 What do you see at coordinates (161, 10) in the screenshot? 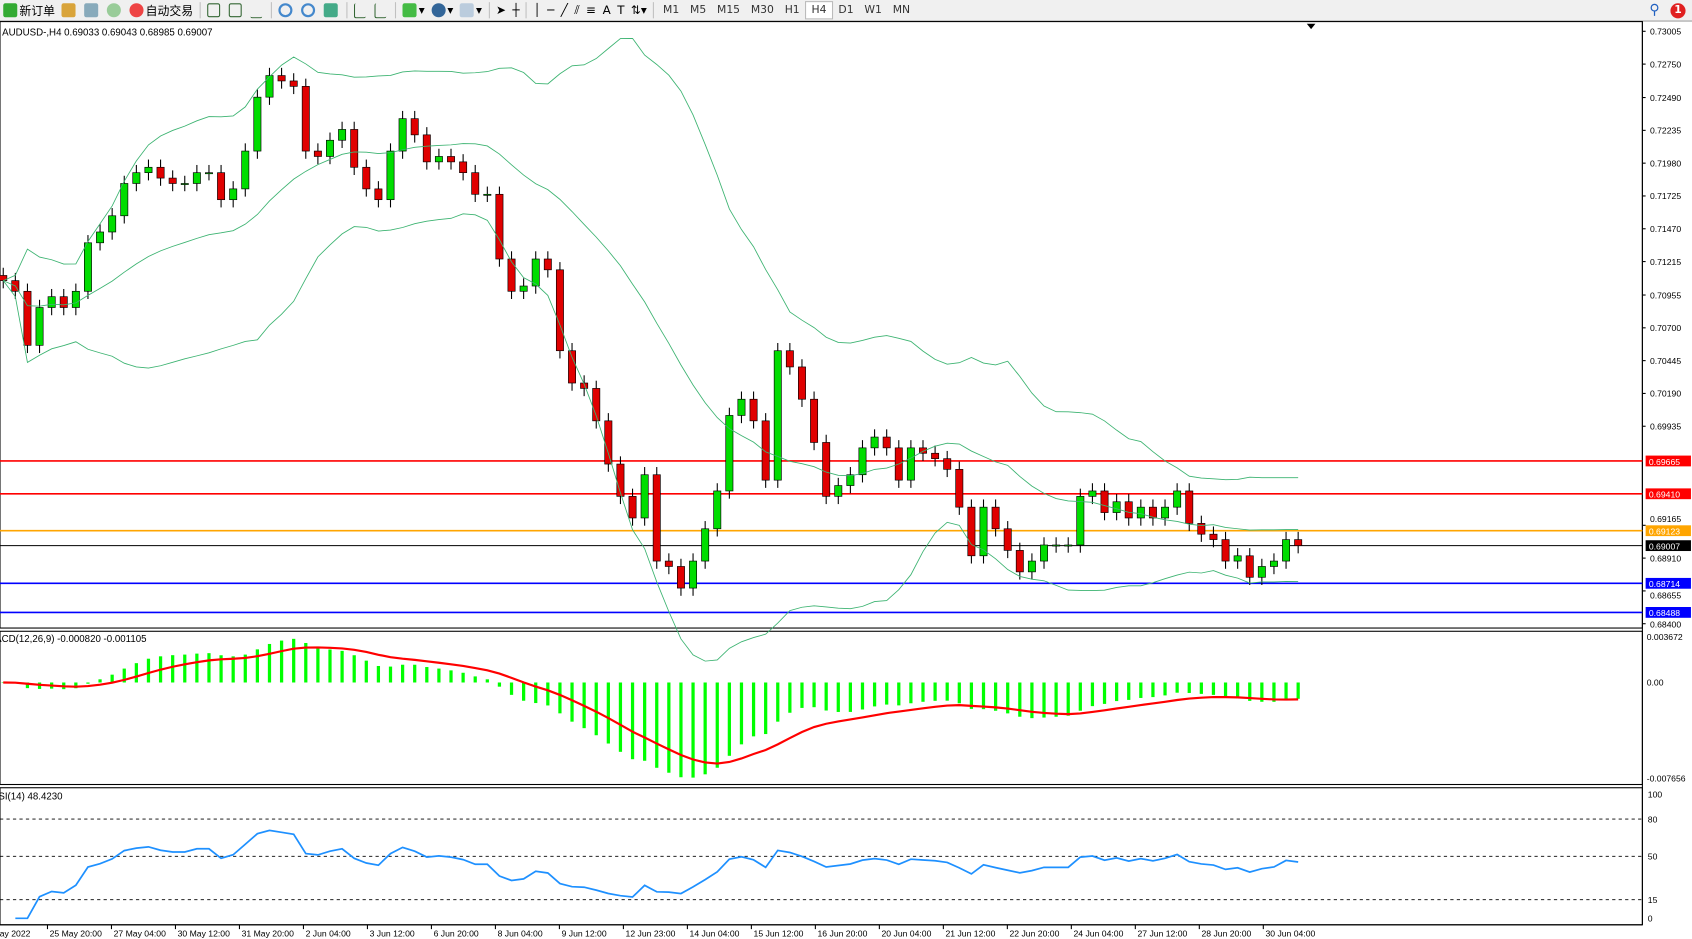
I see `auto-trading-button: 自动交易` at bounding box center [161, 10].